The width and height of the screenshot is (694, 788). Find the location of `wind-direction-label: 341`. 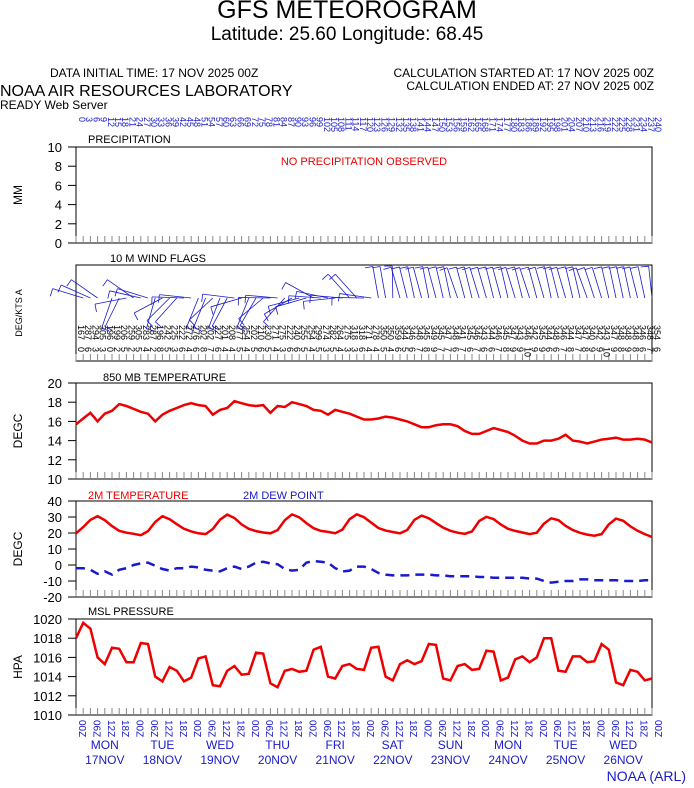

wind-direction-label: 341 is located at coordinates (463, 332).